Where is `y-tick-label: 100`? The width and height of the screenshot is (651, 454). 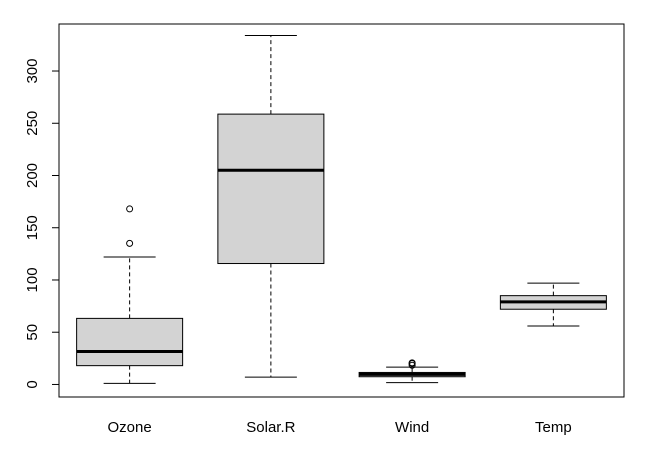
y-tick-label: 100 is located at coordinates (32, 279).